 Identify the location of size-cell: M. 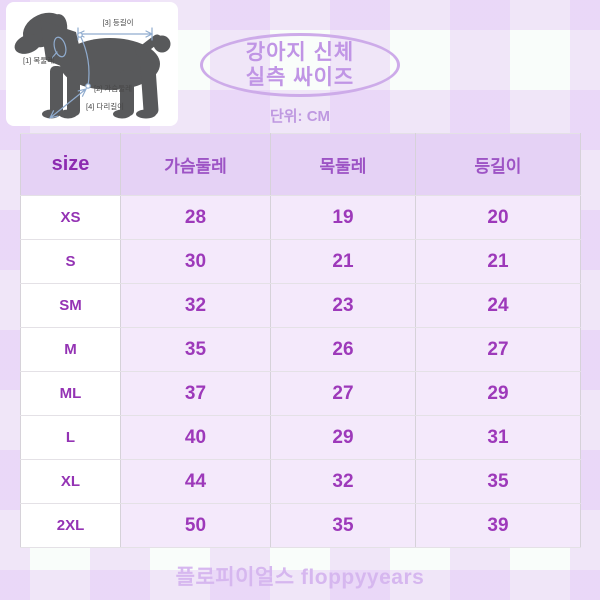
(70, 349).